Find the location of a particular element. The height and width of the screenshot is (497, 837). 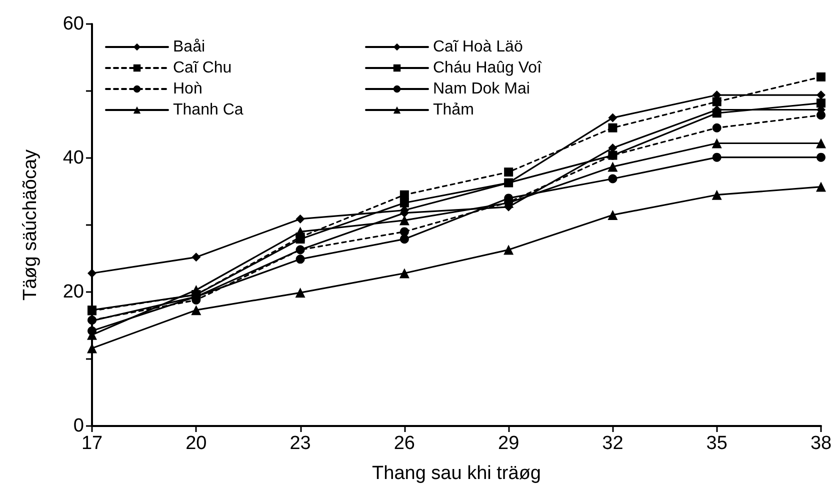

x-tick-label: 35 is located at coordinates (717, 443).